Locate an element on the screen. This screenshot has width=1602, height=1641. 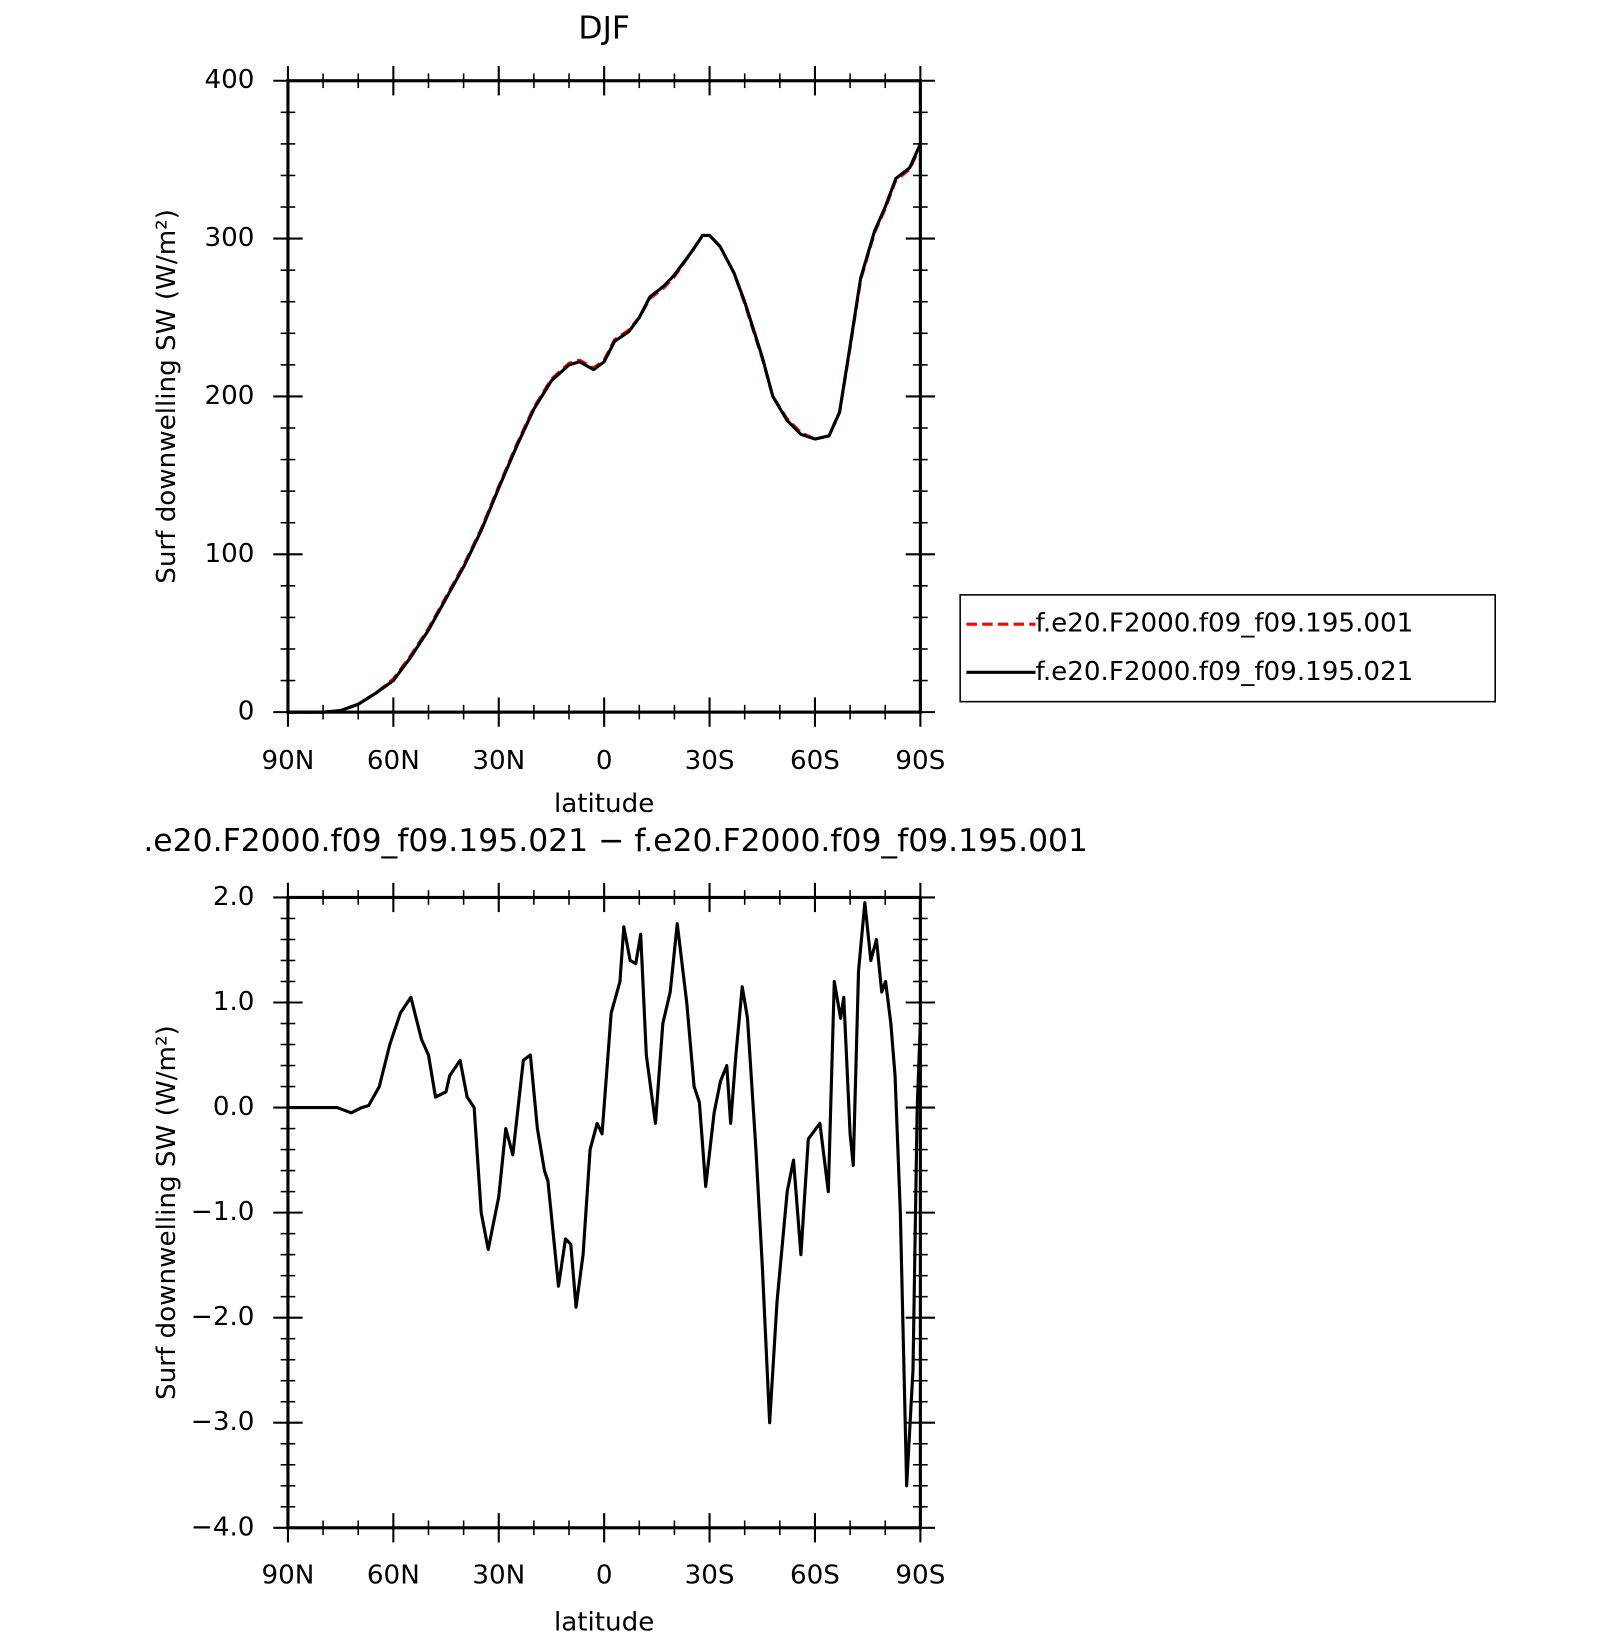
y-tick-label: 300 is located at coordinates (229, 238).